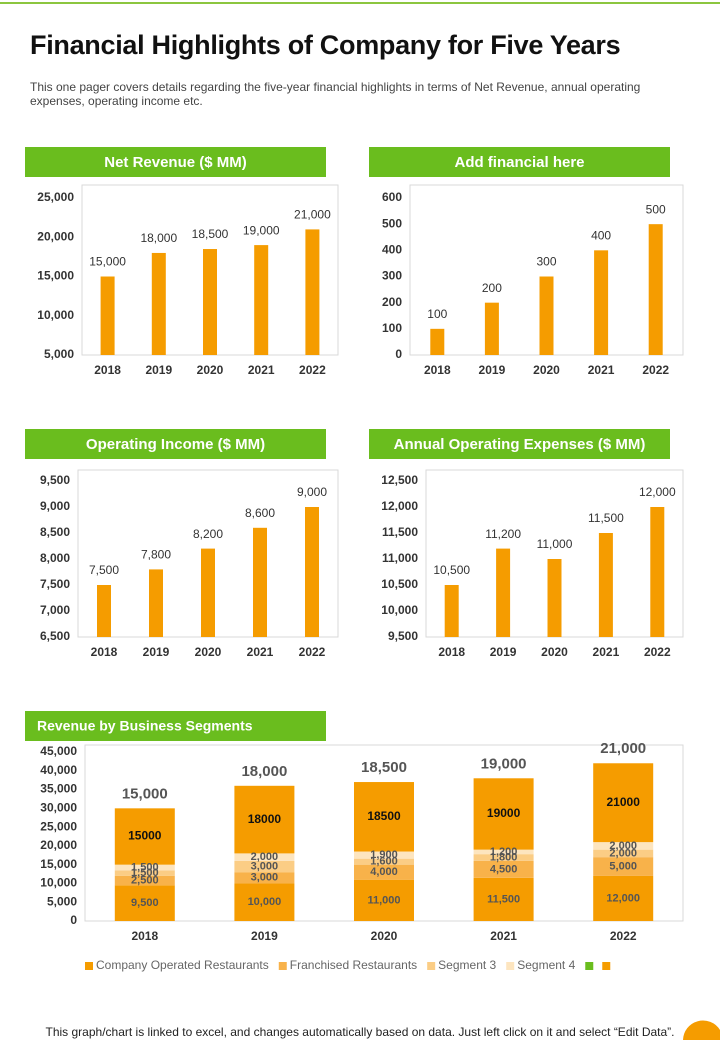  Describe the element at coordinates (399, 480) in the screenshot. I see `y-tick-label: 12,500` at that location.